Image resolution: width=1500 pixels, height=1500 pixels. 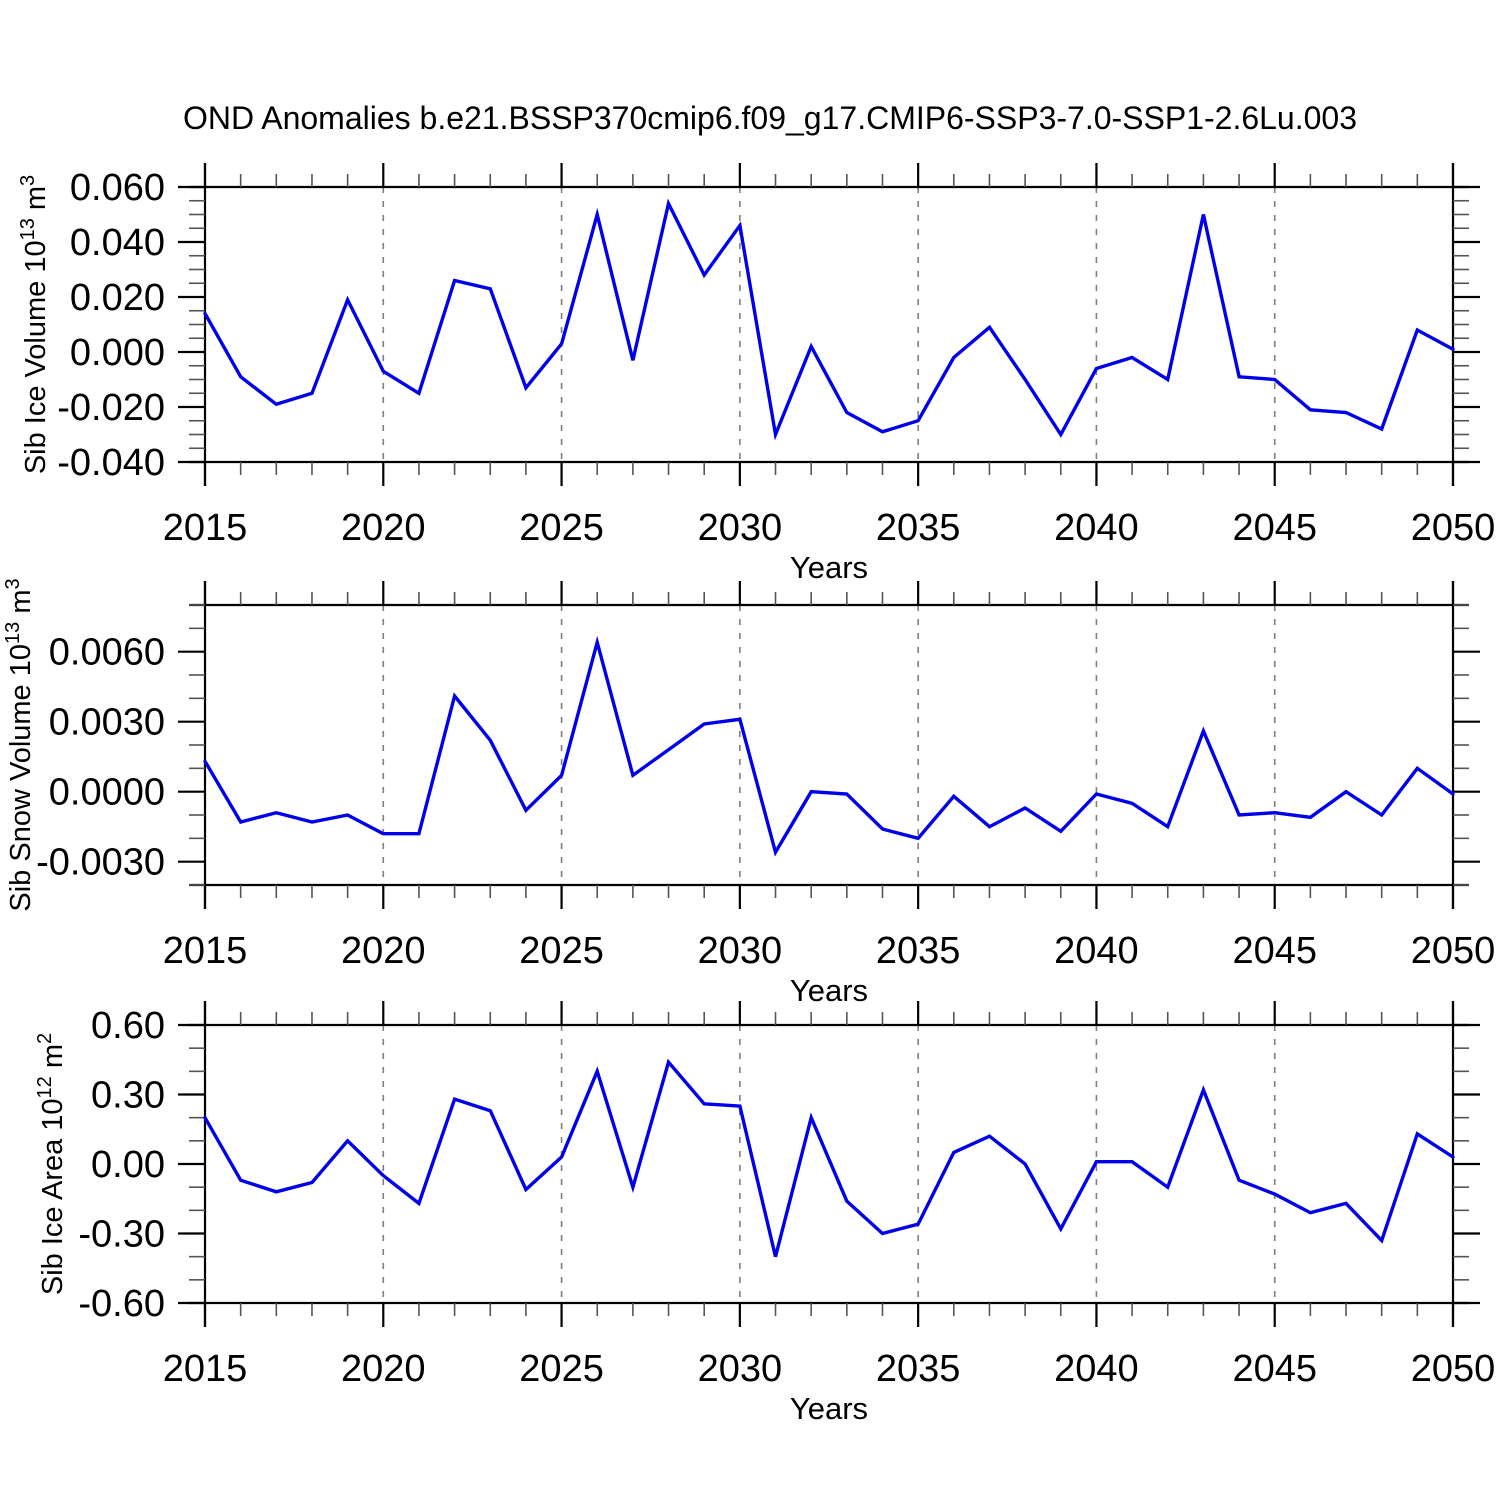 I want to click on y-tick-label: 0.060, so click(x=117, y=188).